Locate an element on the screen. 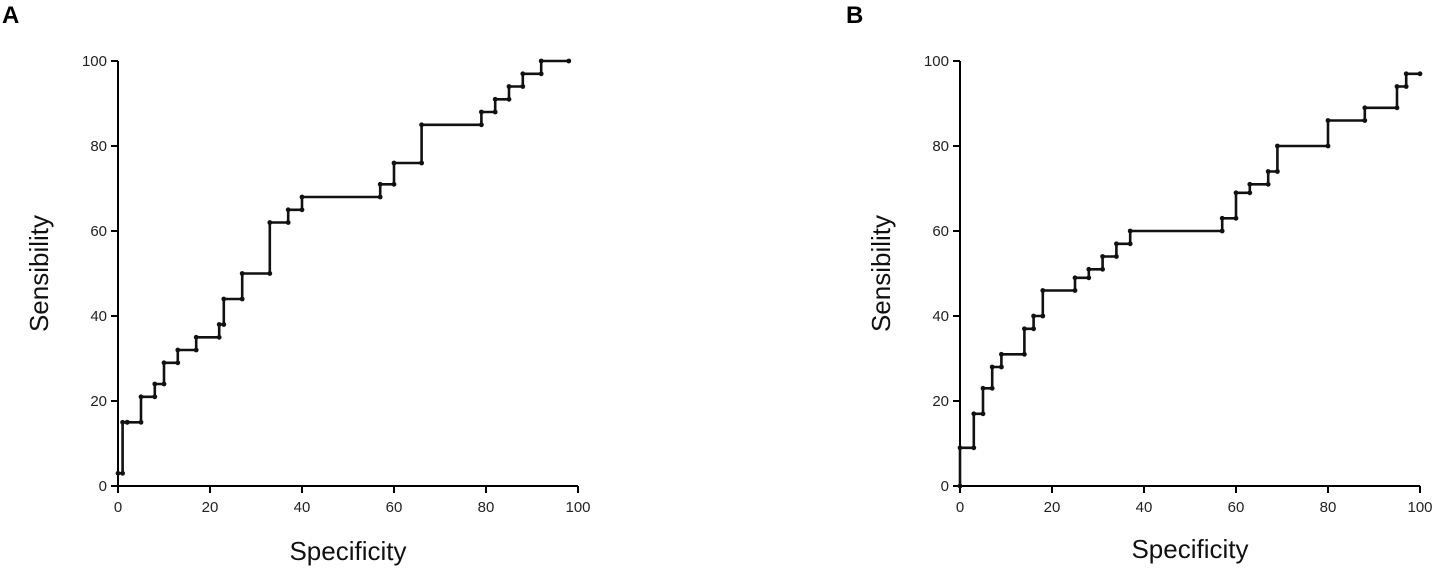 This screenshot has height=585, width=1440. x-tick-label: 60 is located at coordinates (1236, 507).